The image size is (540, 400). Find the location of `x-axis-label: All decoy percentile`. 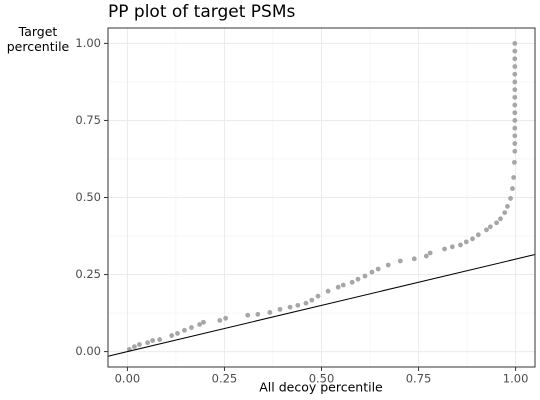

x-axis-label: All decoy percentile is located at coordinates (321, 387).